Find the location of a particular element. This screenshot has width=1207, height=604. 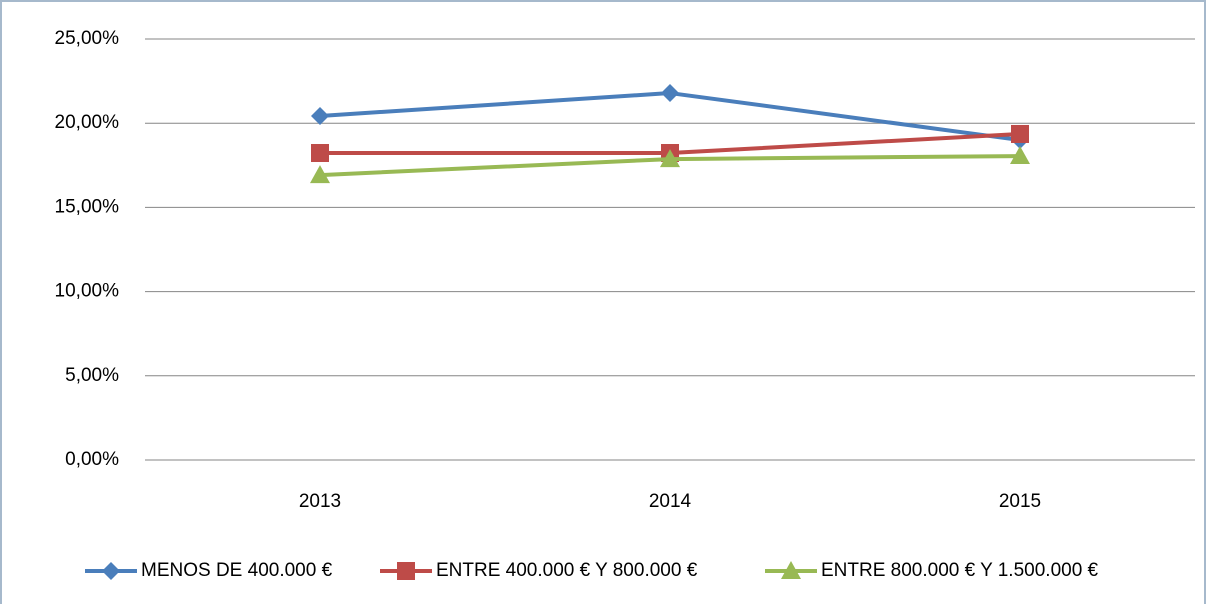

x-tick-label: 2013 is located at coordinates (320, 501).